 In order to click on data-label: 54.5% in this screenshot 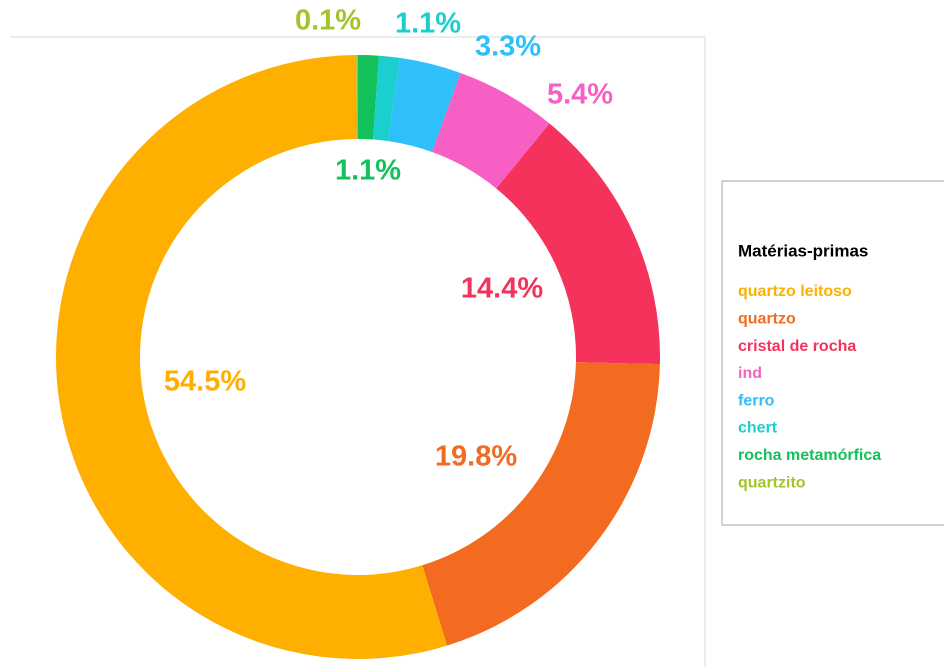, I will do `click(205, 382)`.